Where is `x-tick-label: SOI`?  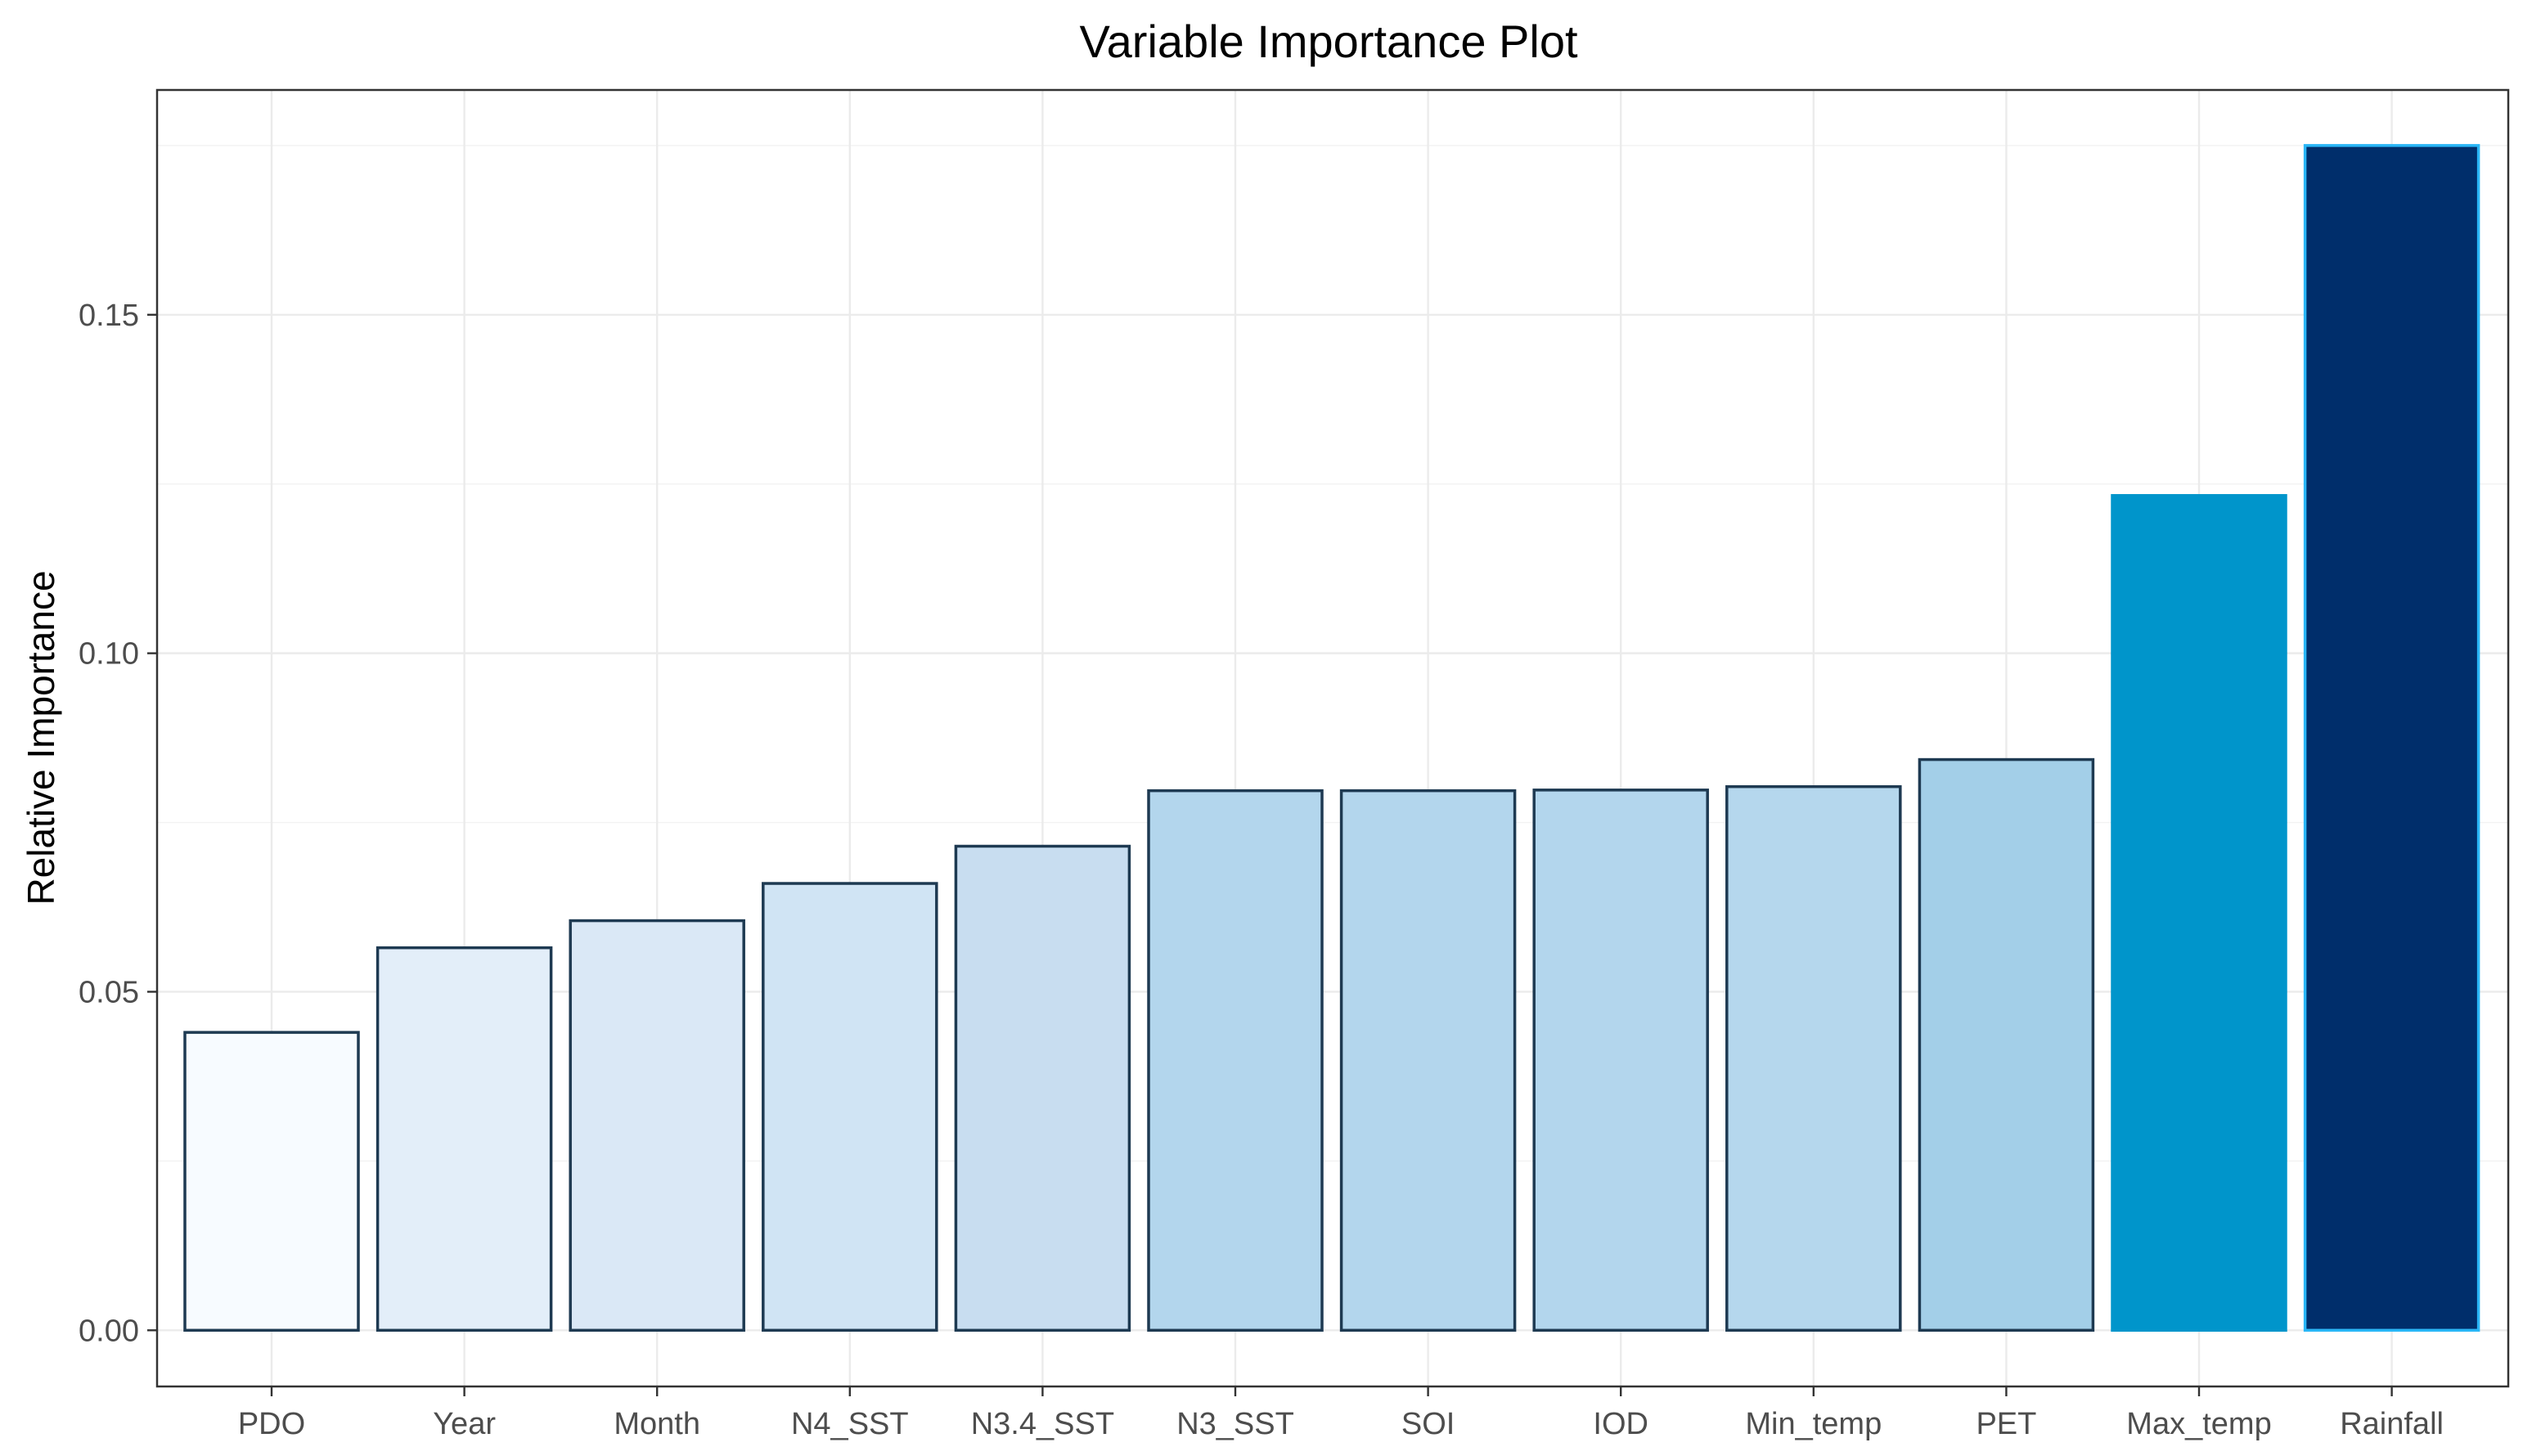
x-tick-label: SOI is located at coordinates (1428, 1424).